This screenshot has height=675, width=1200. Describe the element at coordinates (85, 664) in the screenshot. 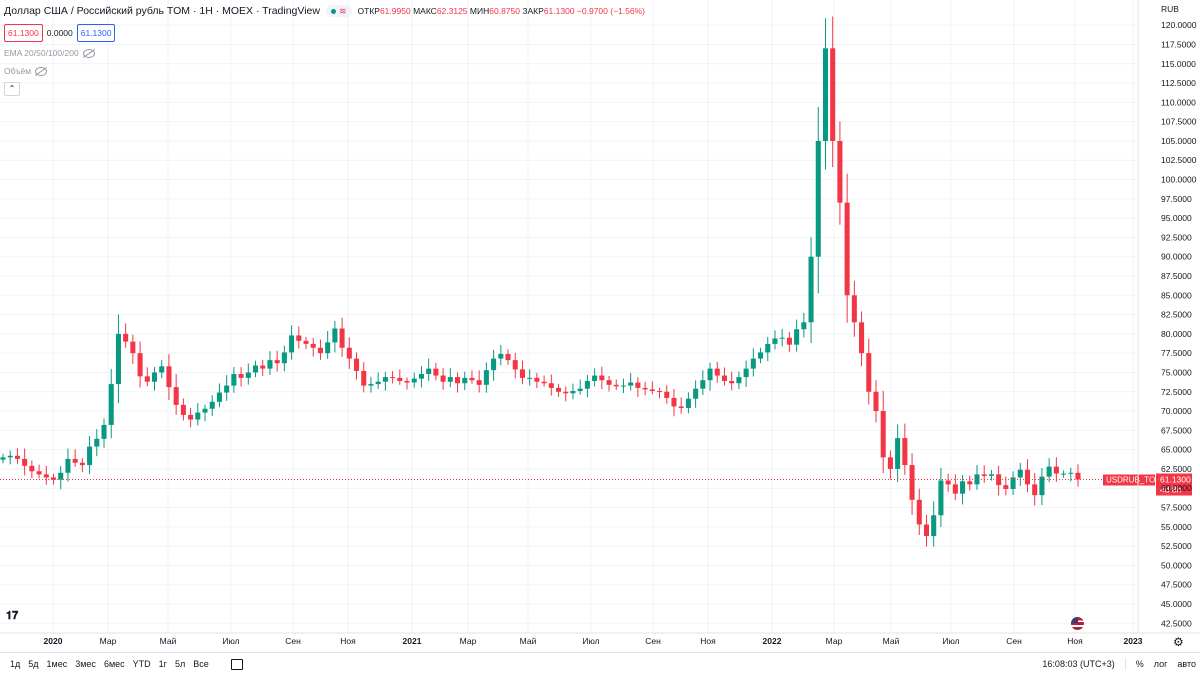

I see `range-button: 3мес` at that location.